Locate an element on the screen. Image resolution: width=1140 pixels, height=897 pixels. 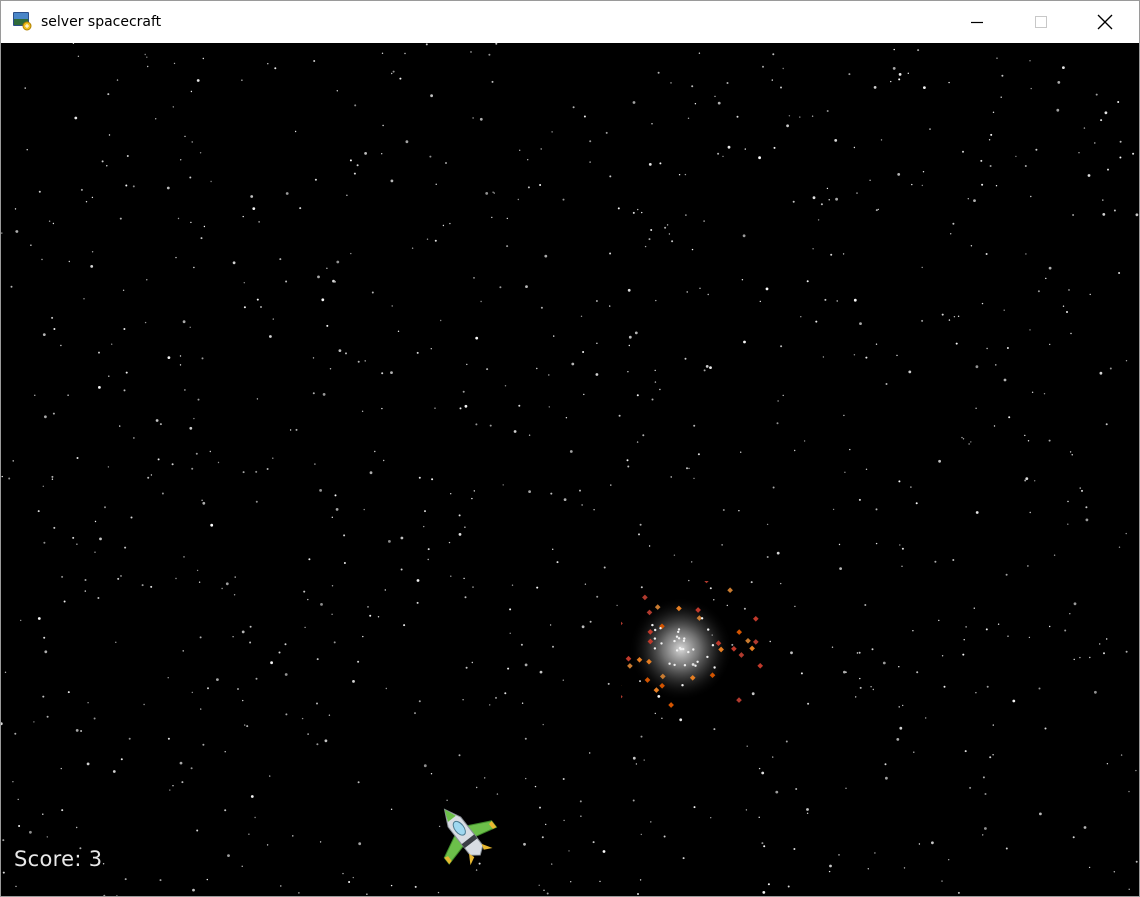
title-bar: selver spacecraft is located at coordinates (570, 22).